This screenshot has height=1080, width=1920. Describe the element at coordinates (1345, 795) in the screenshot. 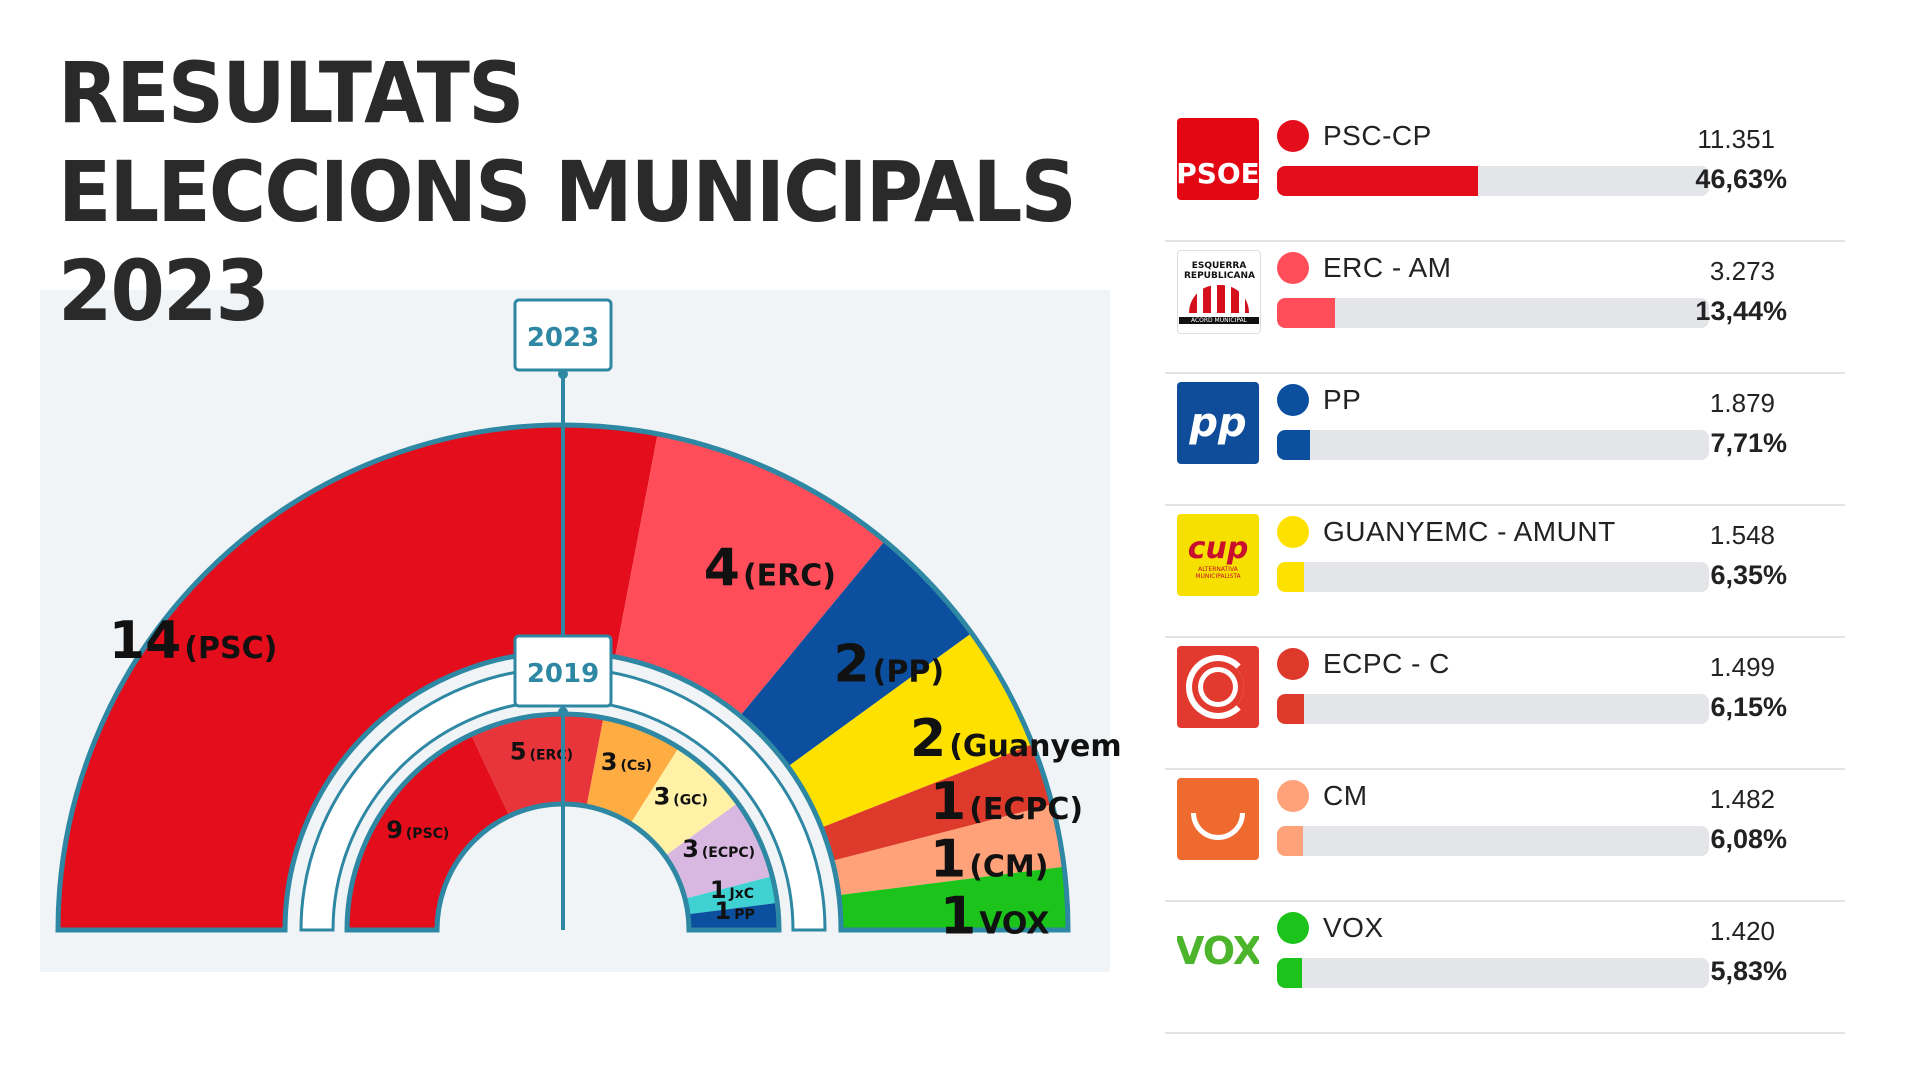

I see `party-name: CM` at that location.